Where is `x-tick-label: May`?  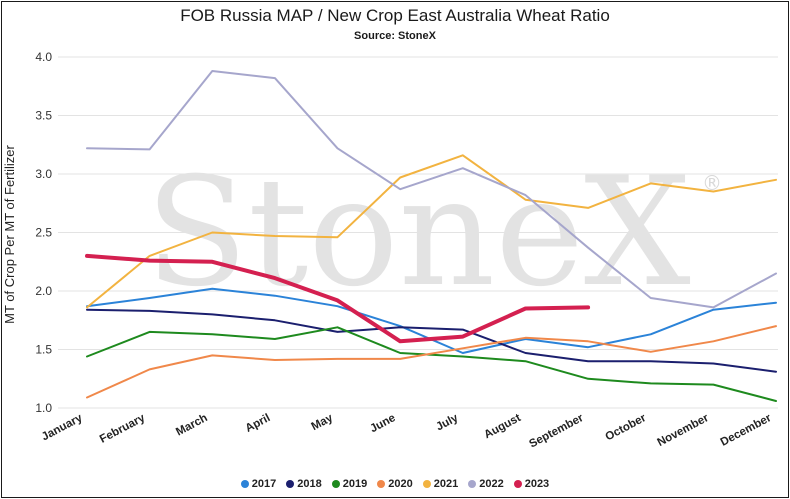 x-tick-label: May is located at coordinates (323, 422).